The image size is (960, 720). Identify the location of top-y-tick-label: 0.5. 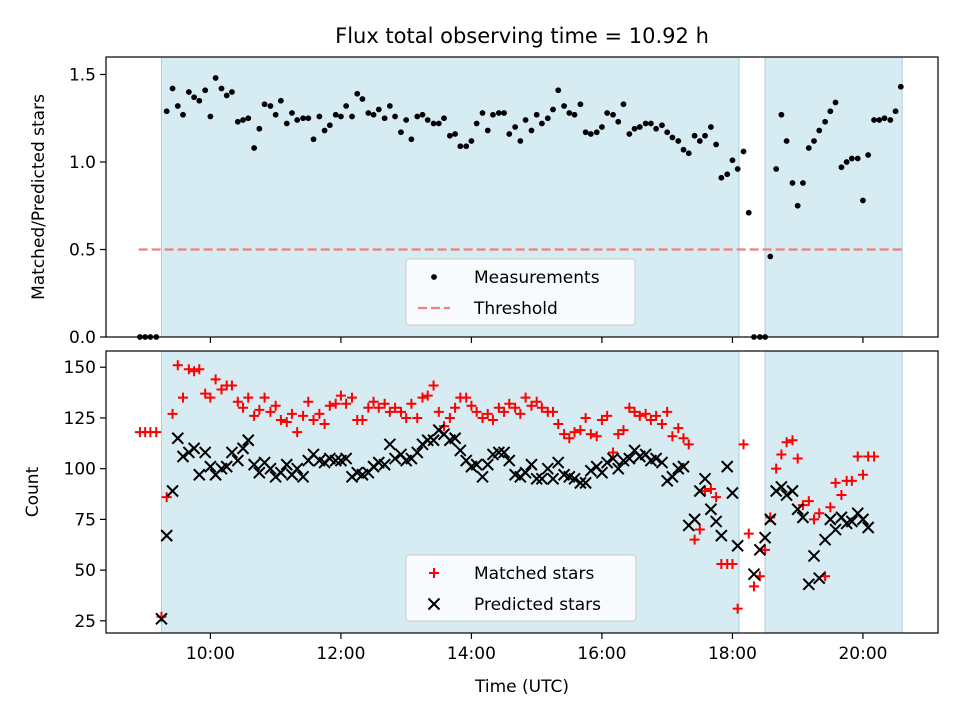
(82, 251).